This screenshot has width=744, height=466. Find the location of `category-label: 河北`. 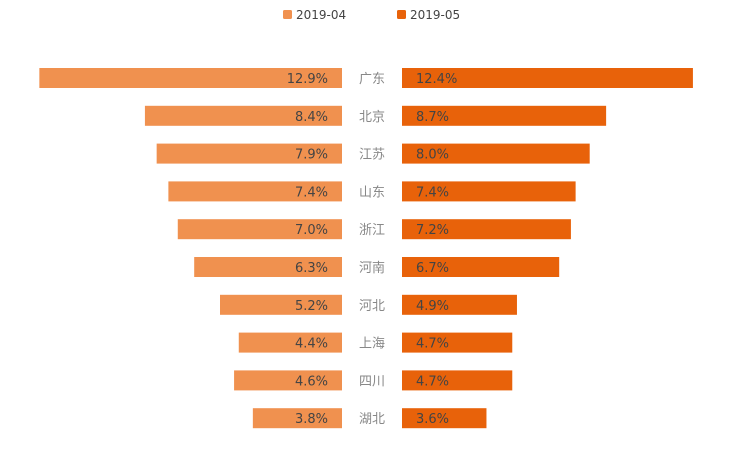

category-label: 河北 is located at coordinates (372, 306).